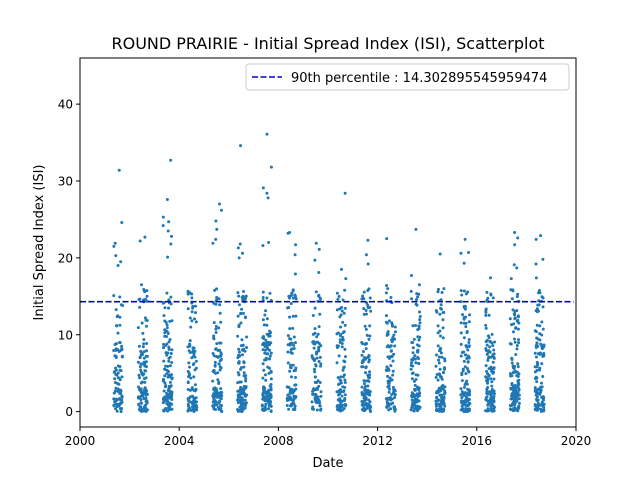 The height and width of the screenshot is (480, 640). What do you see at coordinates (576, 441) in the screenshot?
I see `x-tick-label: 2020` at bounding box center [576, 441].